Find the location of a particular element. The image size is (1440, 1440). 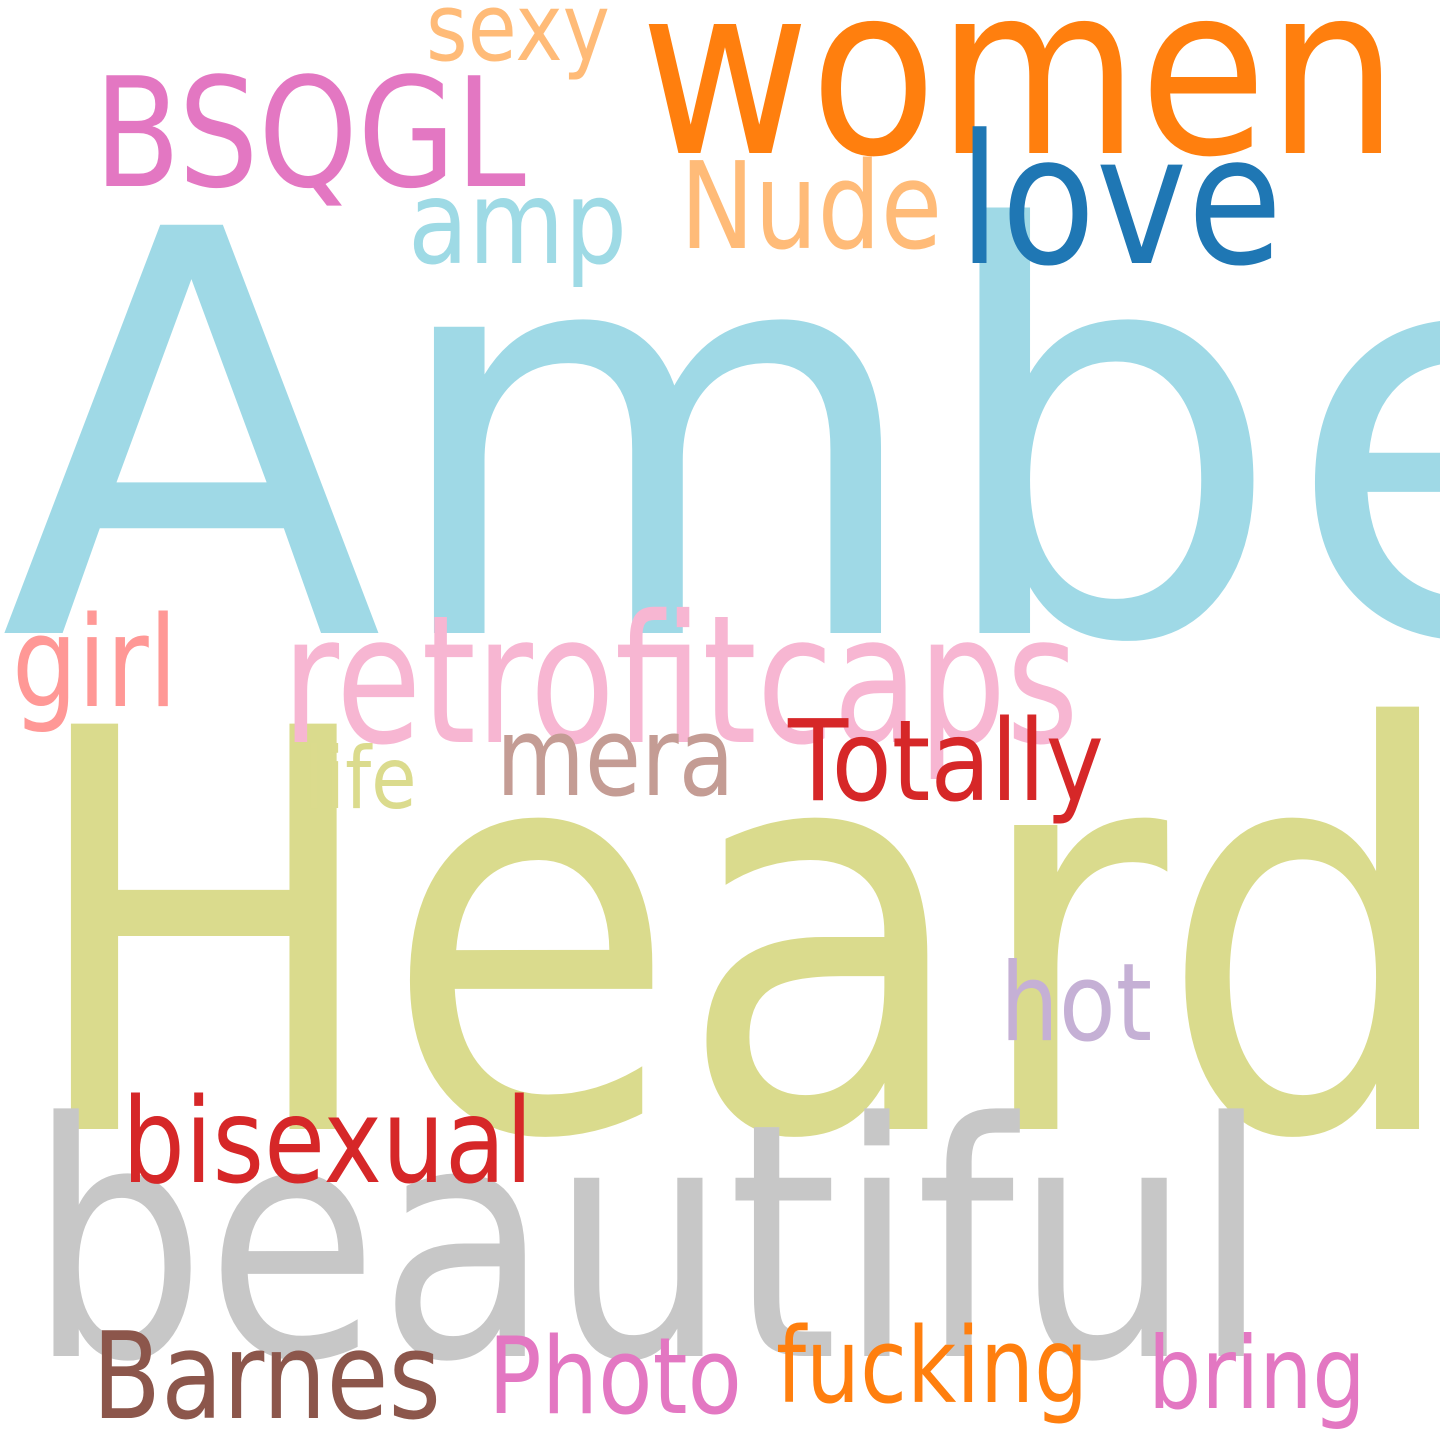

word-women: women is located at coordinates (1019, 104).